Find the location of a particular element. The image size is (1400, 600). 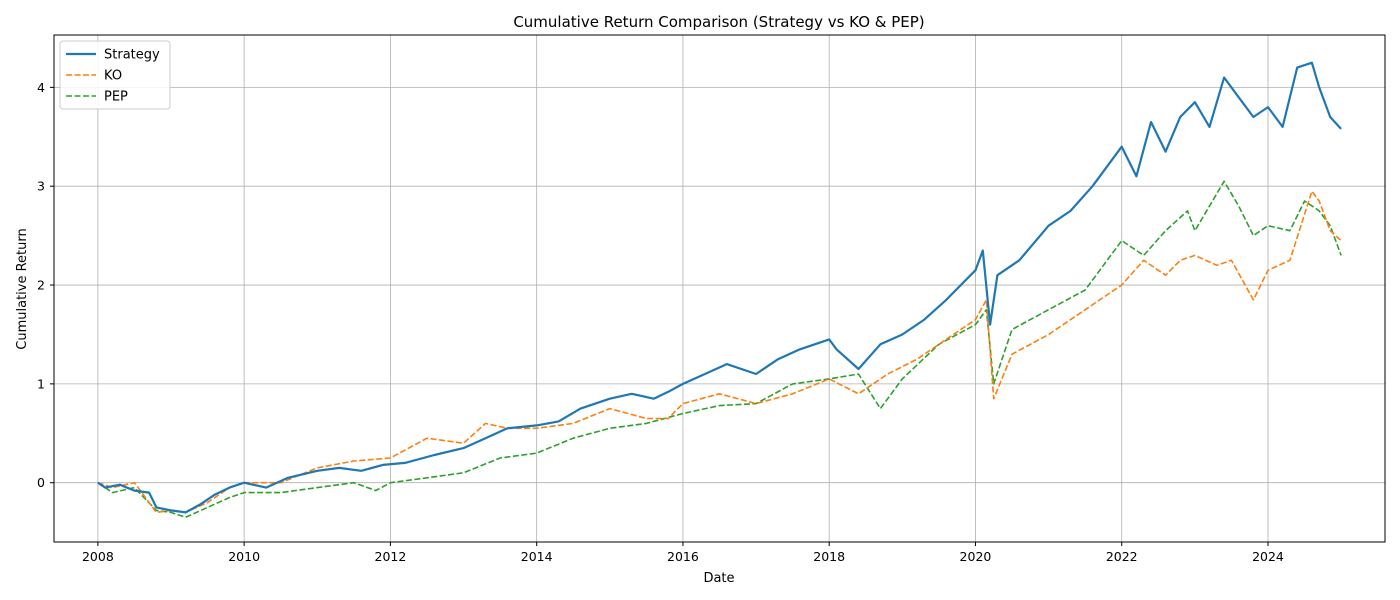

y-tick-label: 3 is located at coordinates (41, 186).